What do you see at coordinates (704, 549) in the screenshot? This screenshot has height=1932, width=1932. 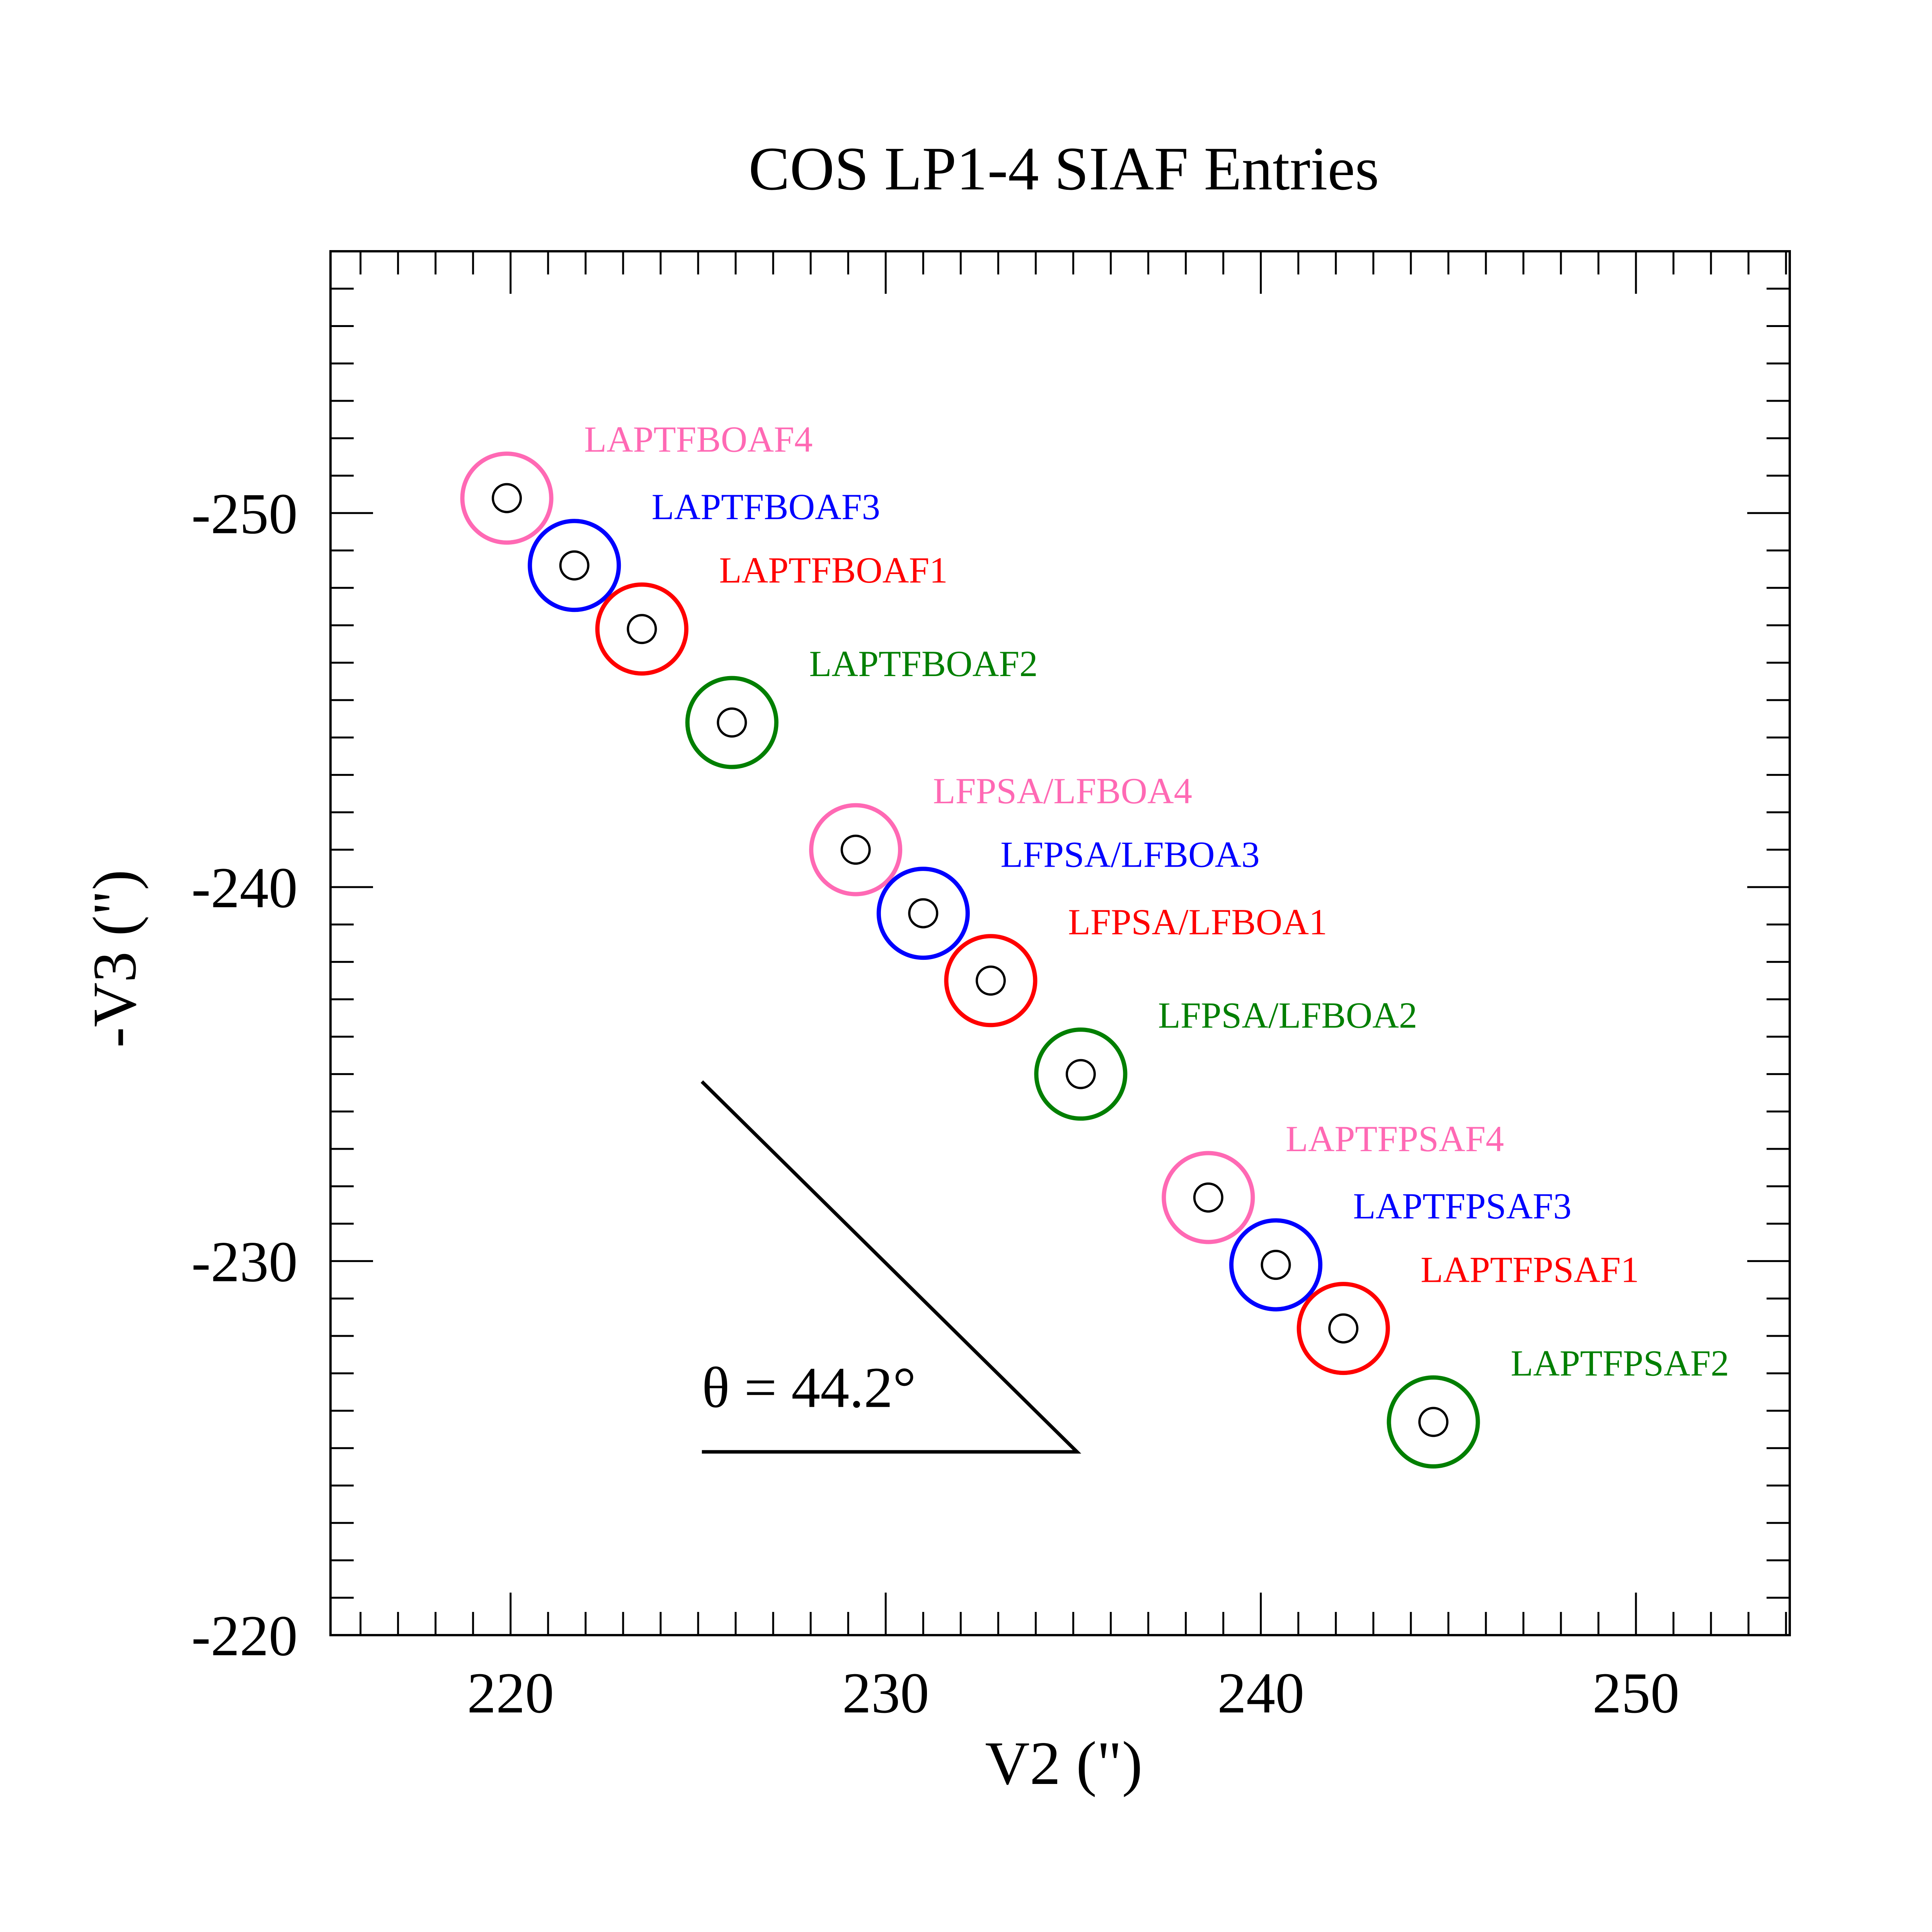 I see `data-point-group: LAPTFBOAF3` at bounding box center [704, 549].